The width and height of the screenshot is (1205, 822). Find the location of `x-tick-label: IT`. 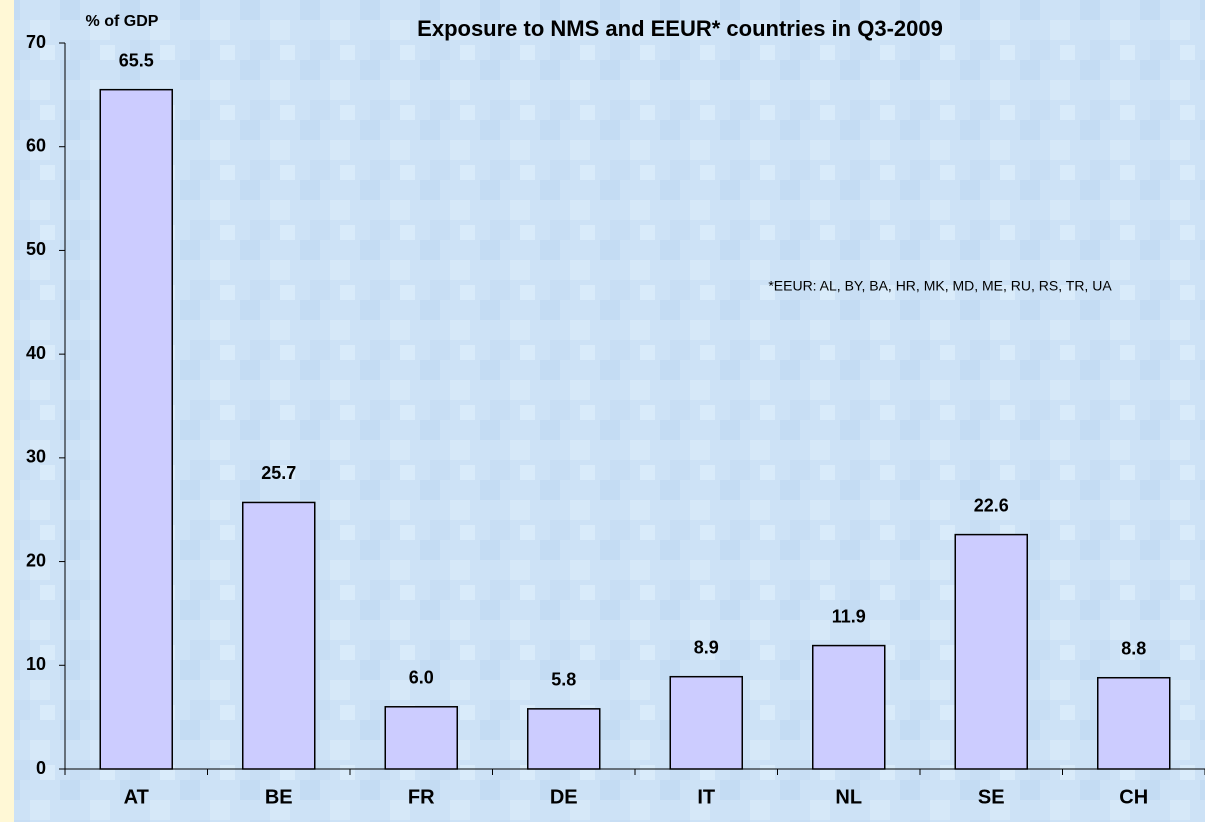

x-tick-label: IT is located at coordinates (706, 797).